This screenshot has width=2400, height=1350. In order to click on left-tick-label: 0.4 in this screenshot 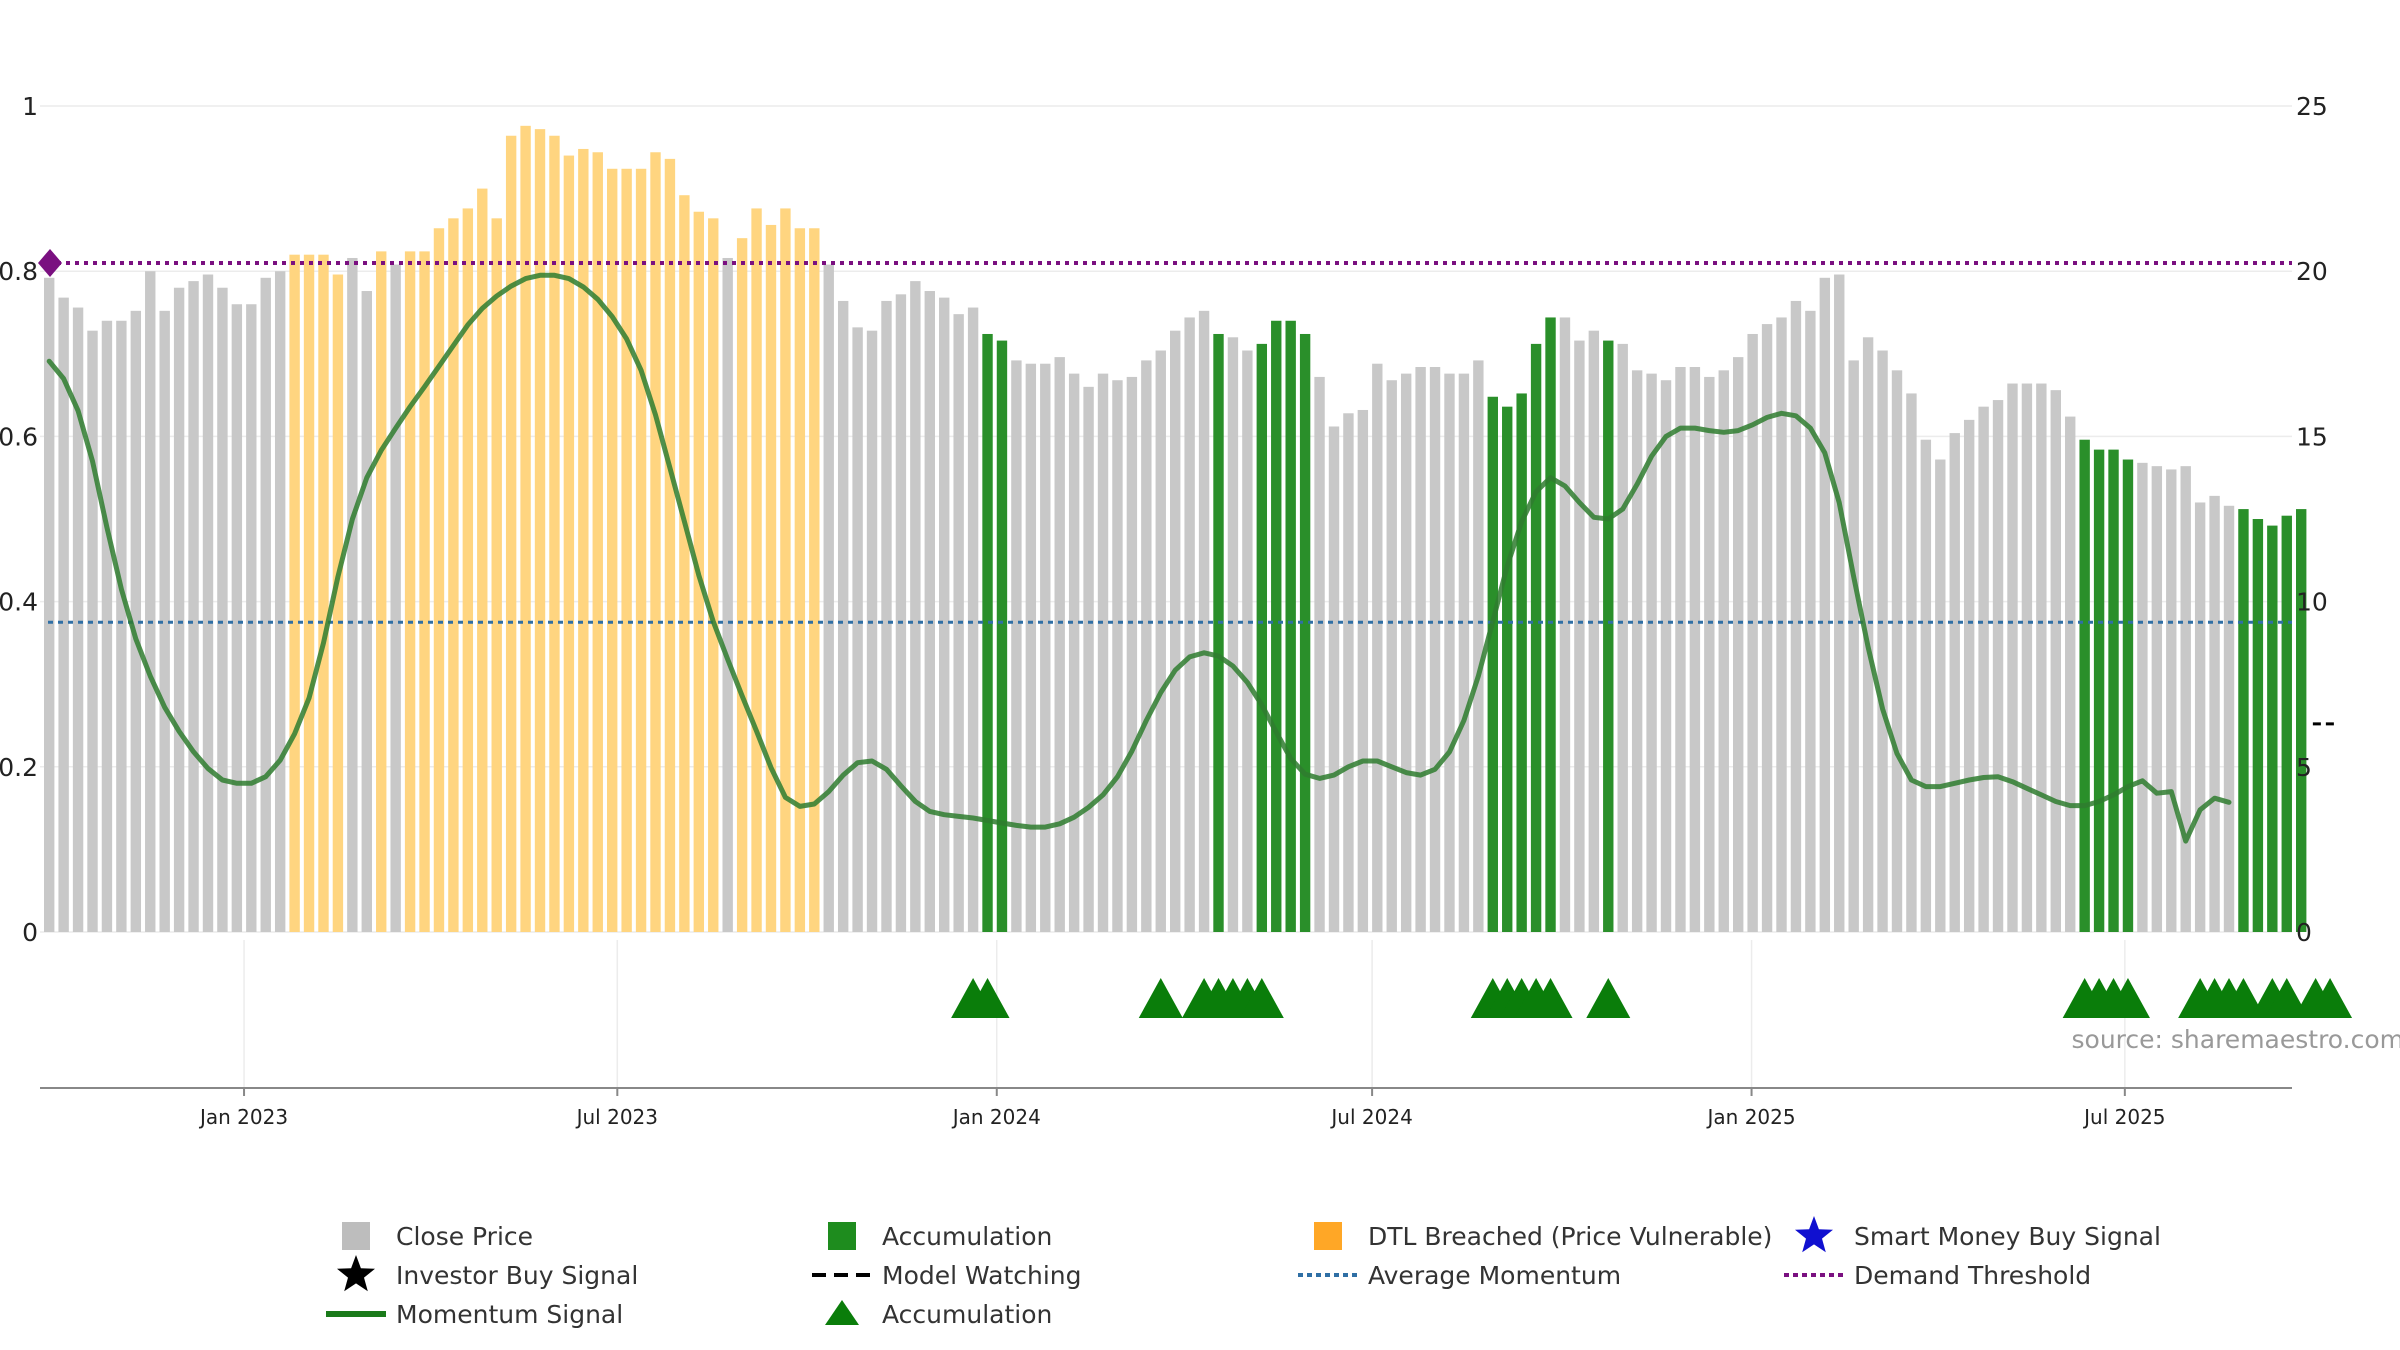, I will do `click(19, 602)`.